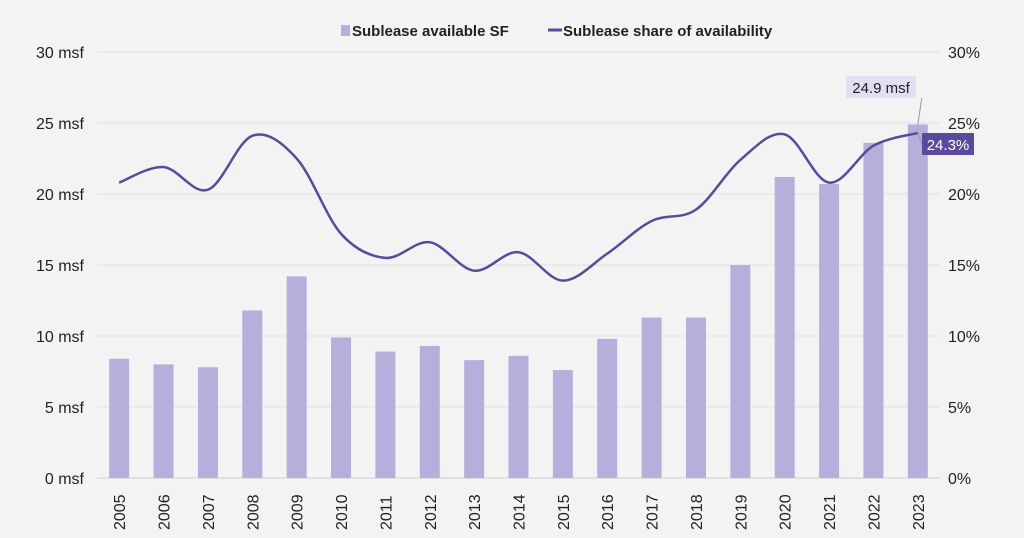 The width and height of the screenshot is (1024, 538). What do you see at coordinates (919, 512) in the screenshot?
I see `x-tick-label: 2023` at bounding box center [919, 512].